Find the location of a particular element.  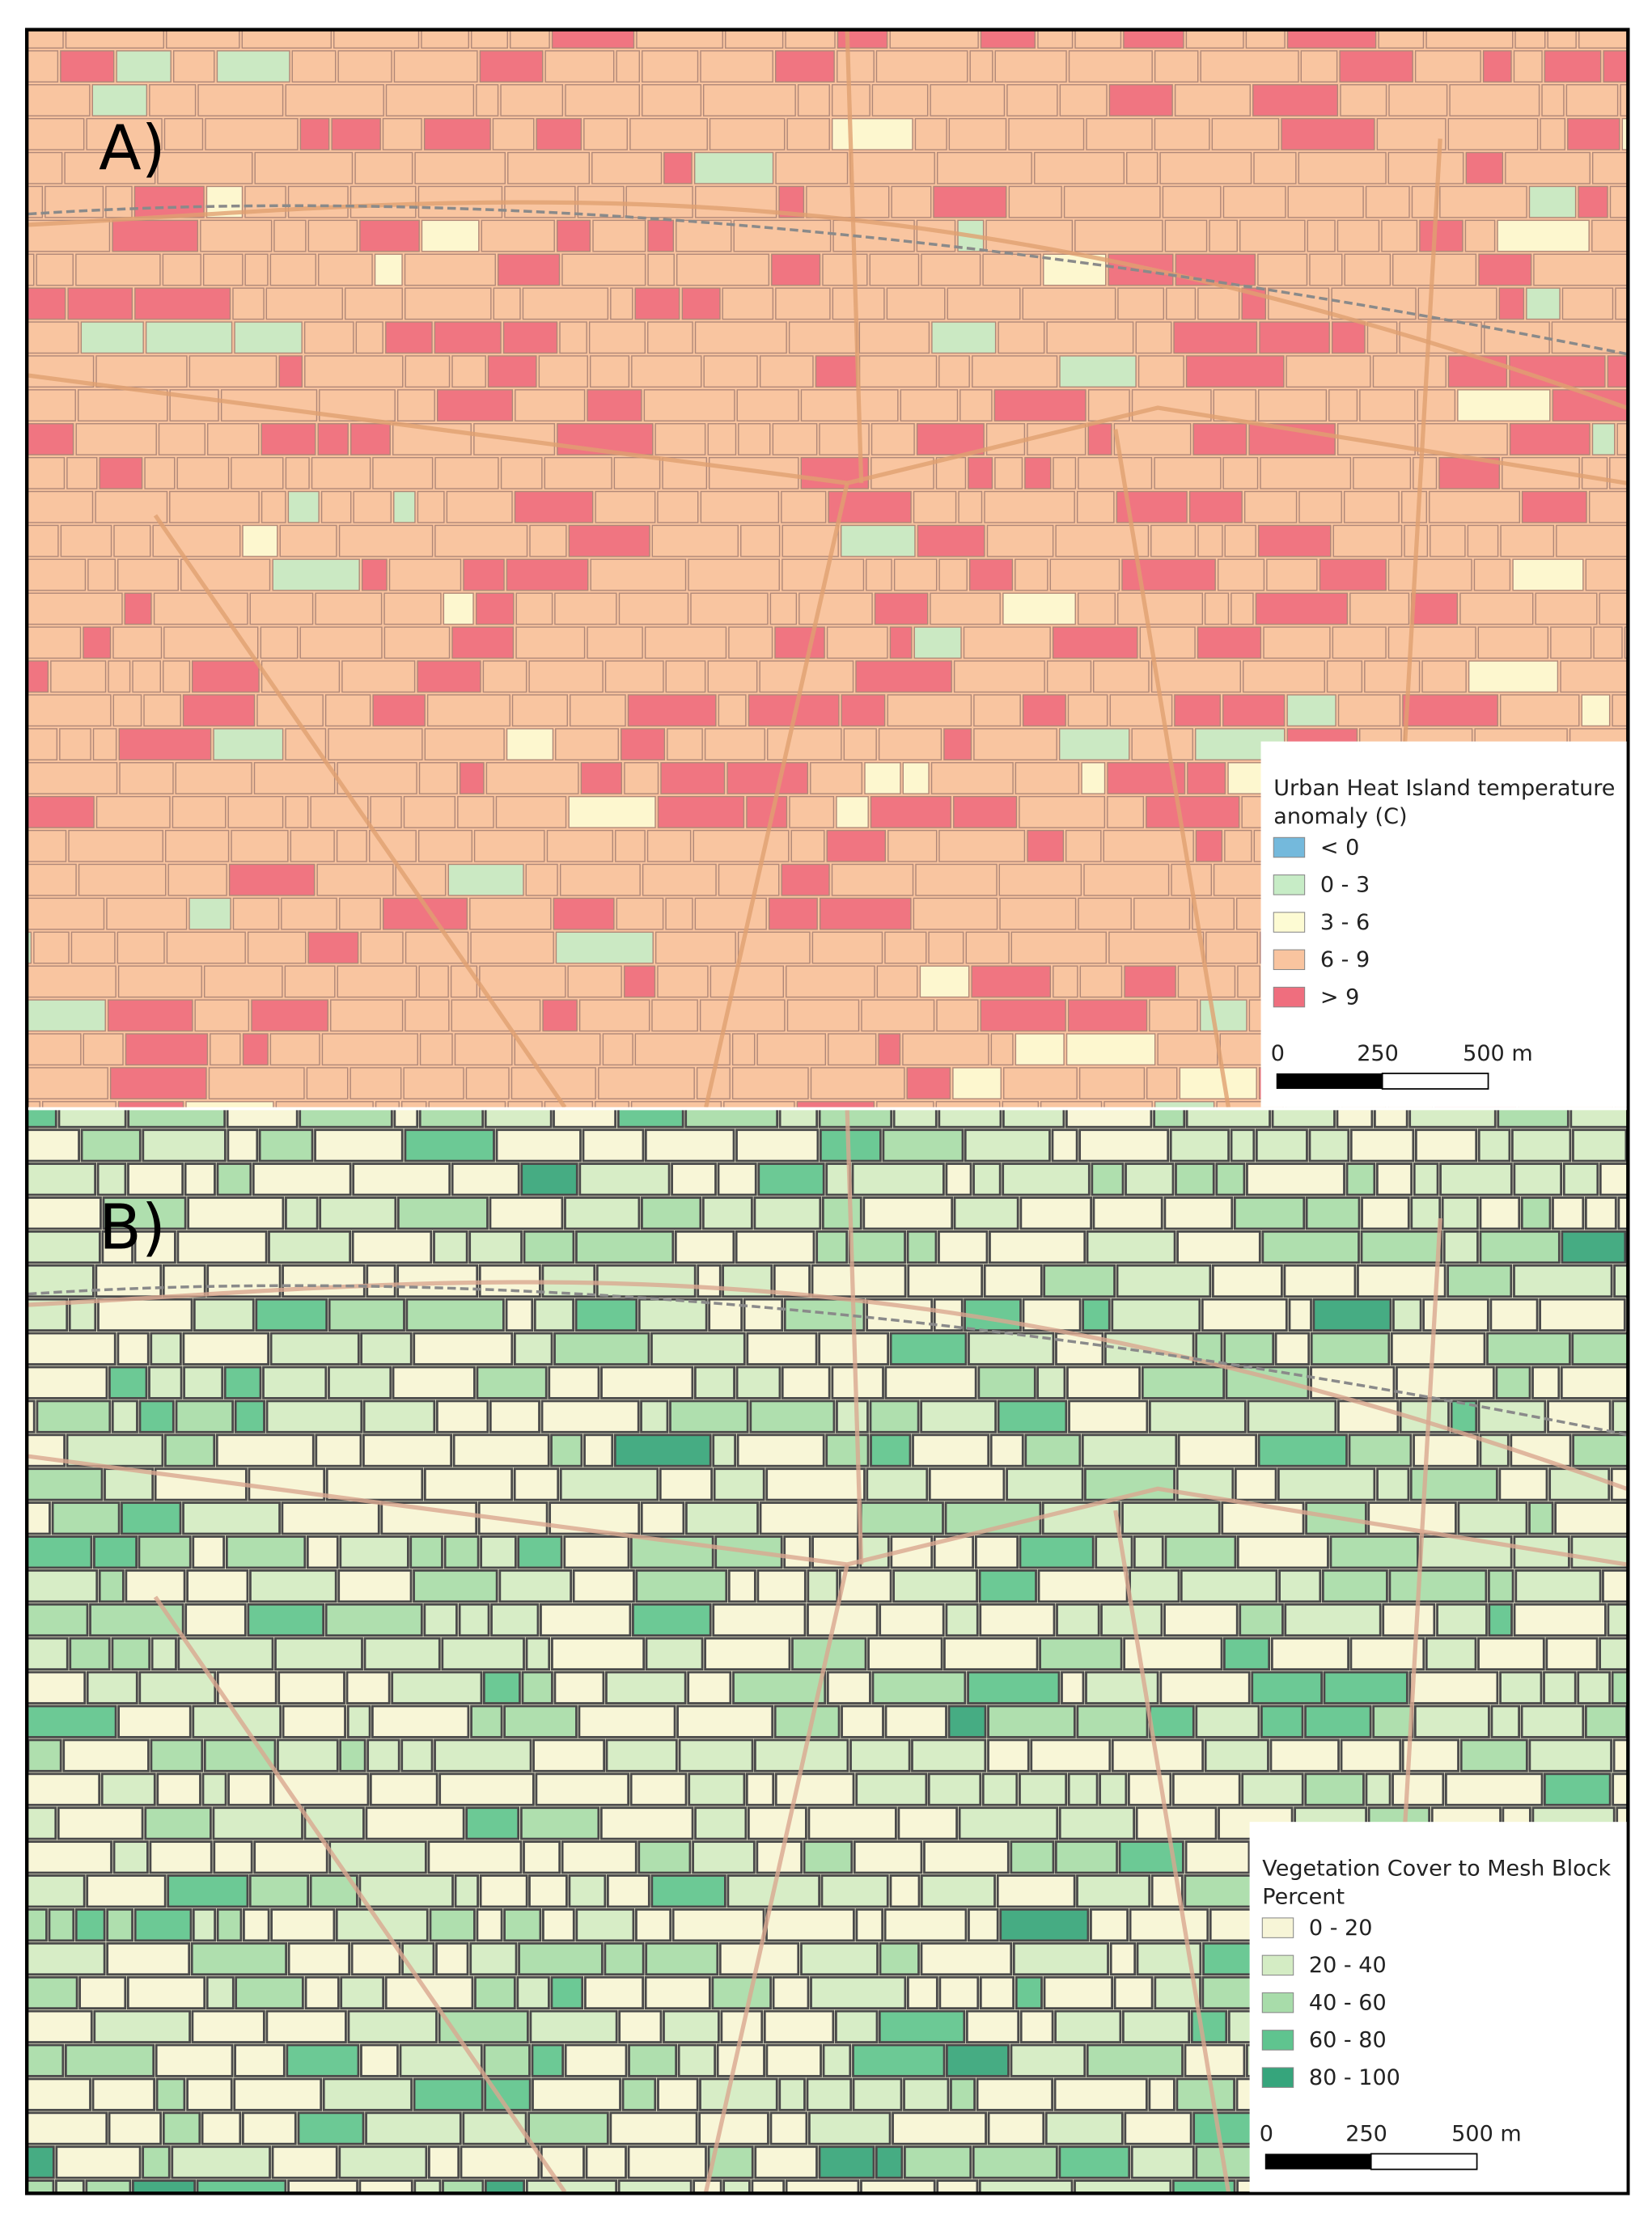

railway is located at coordinates (827, 1360).